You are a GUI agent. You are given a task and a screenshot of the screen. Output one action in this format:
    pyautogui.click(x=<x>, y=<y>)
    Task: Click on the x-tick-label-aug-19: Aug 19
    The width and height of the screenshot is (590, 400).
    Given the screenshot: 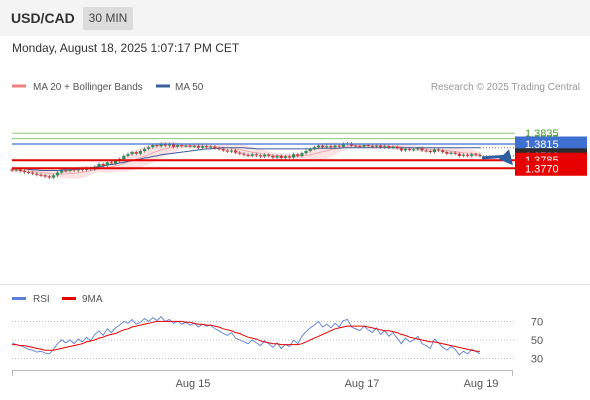 What is the action you would take?
    pyautogui.click(x=481, y=384)
    